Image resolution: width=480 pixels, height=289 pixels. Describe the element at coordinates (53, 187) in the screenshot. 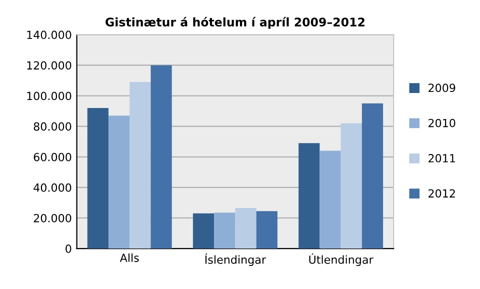

I see `y-tick-label: 40.000` at that location.